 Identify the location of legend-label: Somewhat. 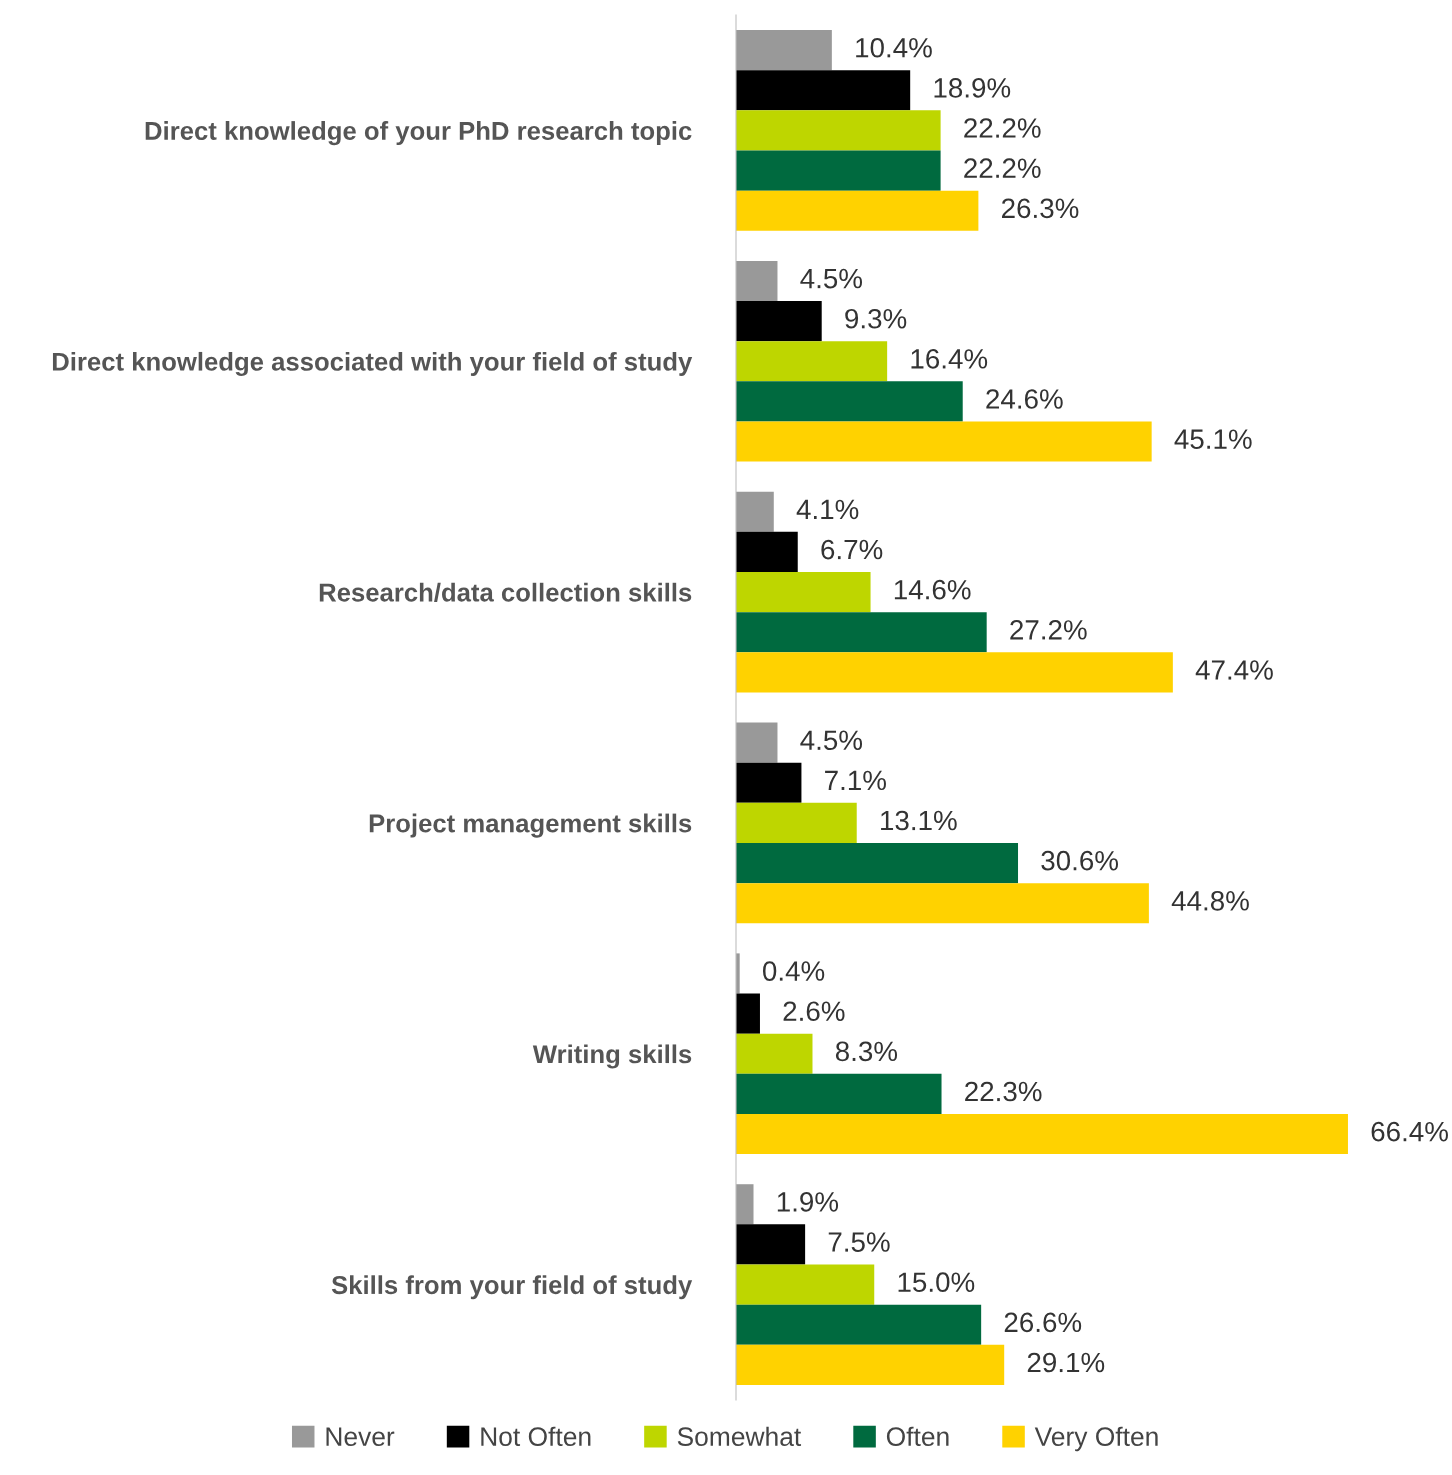
(739, 1436).